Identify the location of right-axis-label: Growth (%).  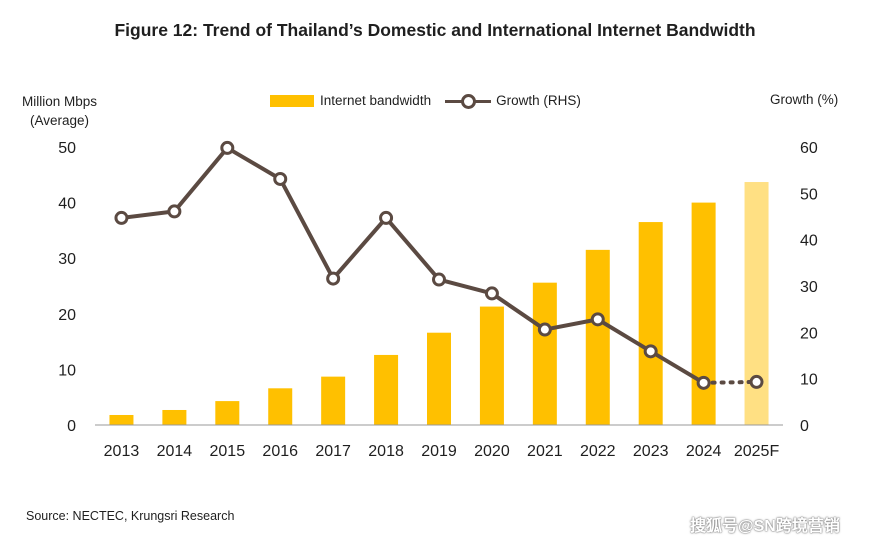
(804, 99).